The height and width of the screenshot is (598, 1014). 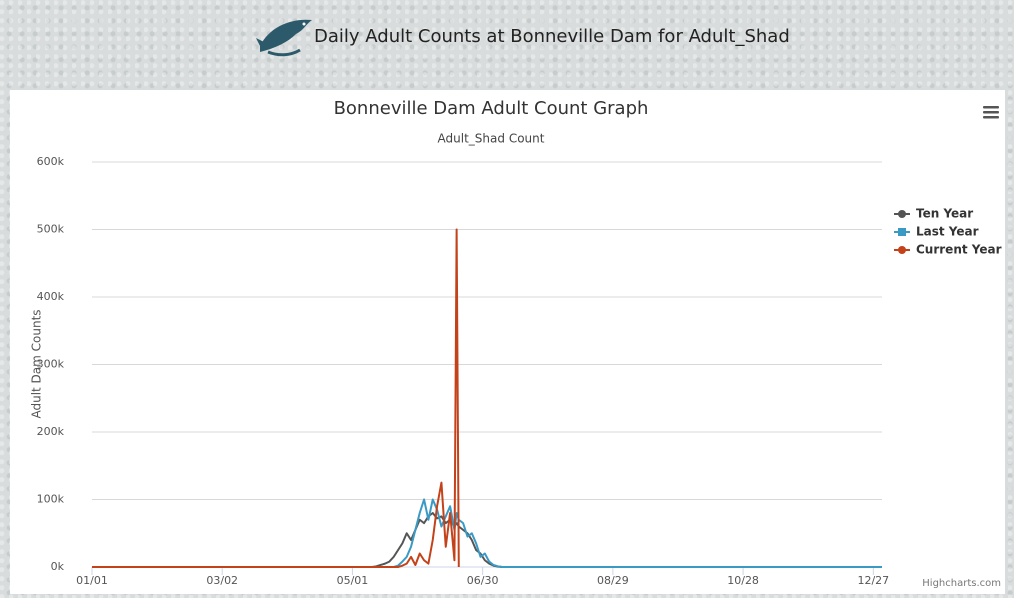 I want to click on fish-logo, so click(x=284, y=38).